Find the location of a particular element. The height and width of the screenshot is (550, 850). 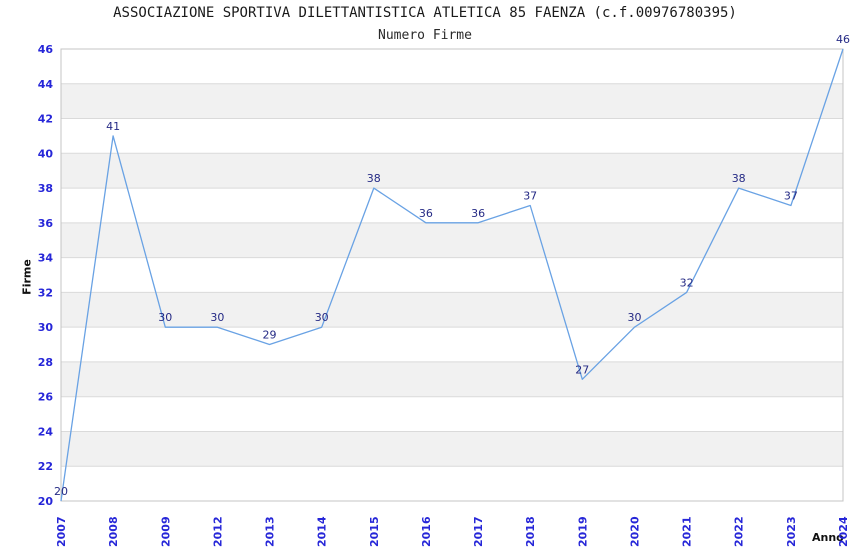

y-tick-label: 38 is located at coordinates (45, 188).